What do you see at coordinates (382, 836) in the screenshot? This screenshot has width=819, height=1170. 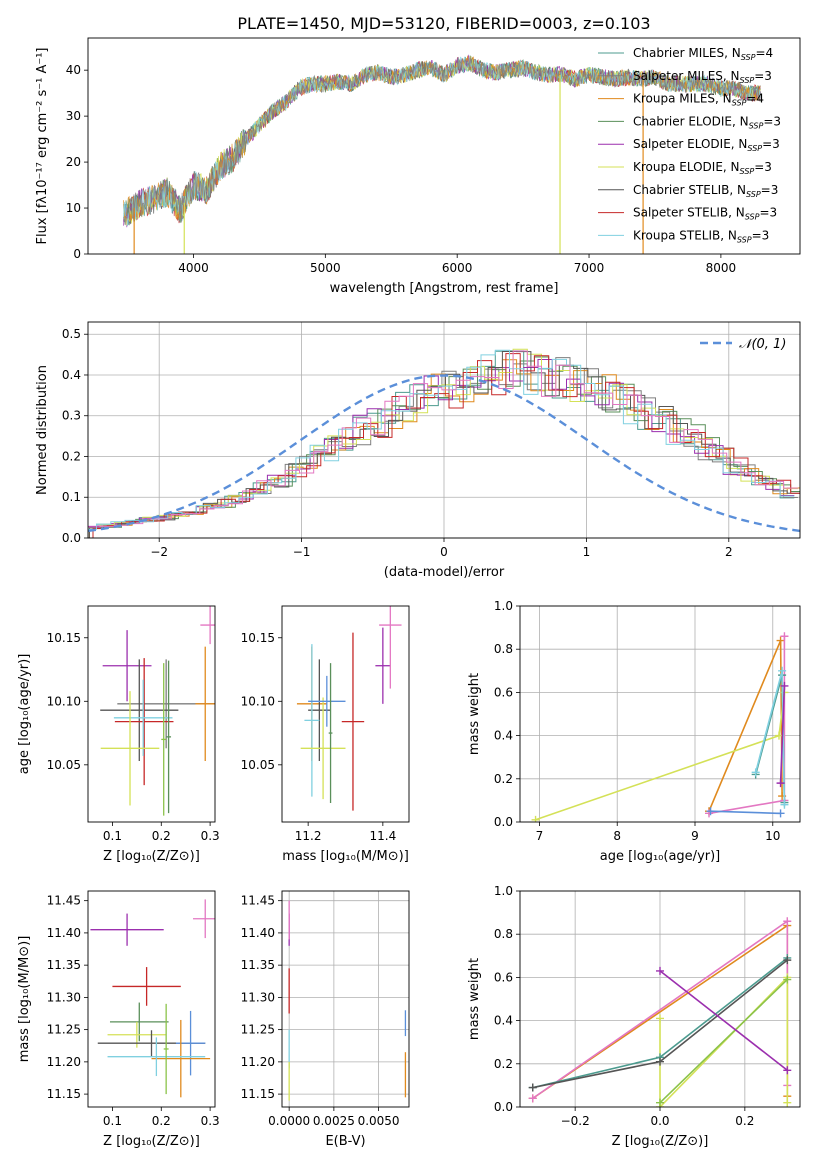 I see `x-tick-label: 11.4` at bounding box center [382, 836].